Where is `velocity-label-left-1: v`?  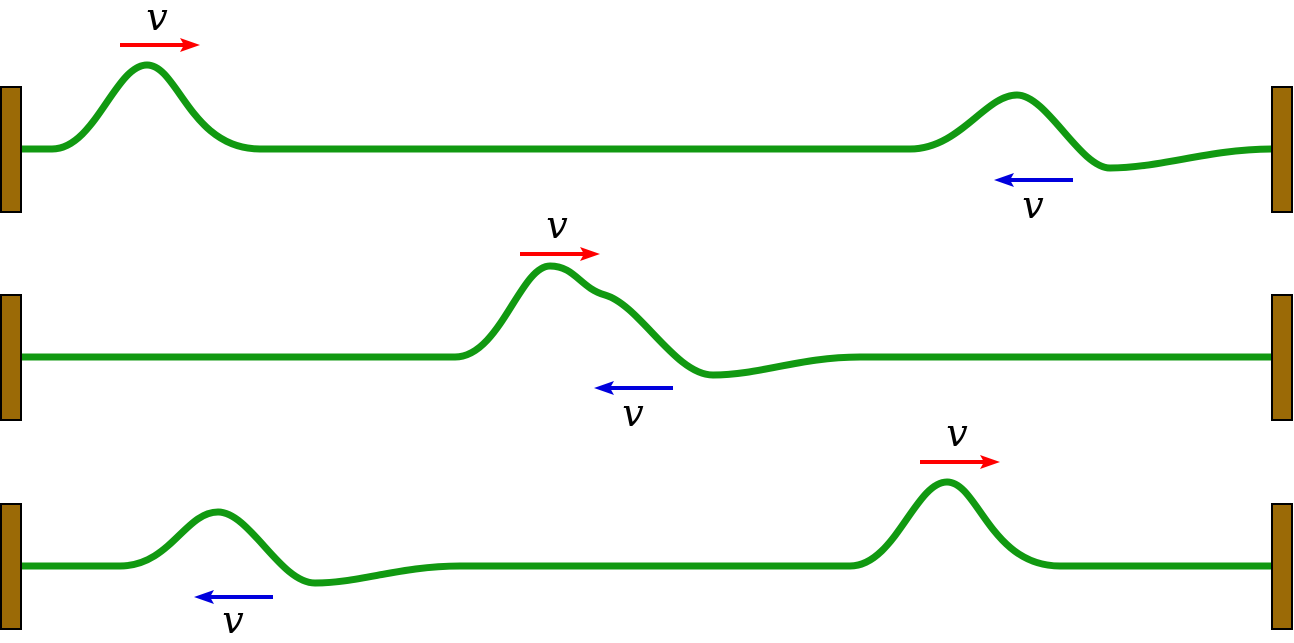
velocity-label-left-1: v is located at coordinates (1033, 205).